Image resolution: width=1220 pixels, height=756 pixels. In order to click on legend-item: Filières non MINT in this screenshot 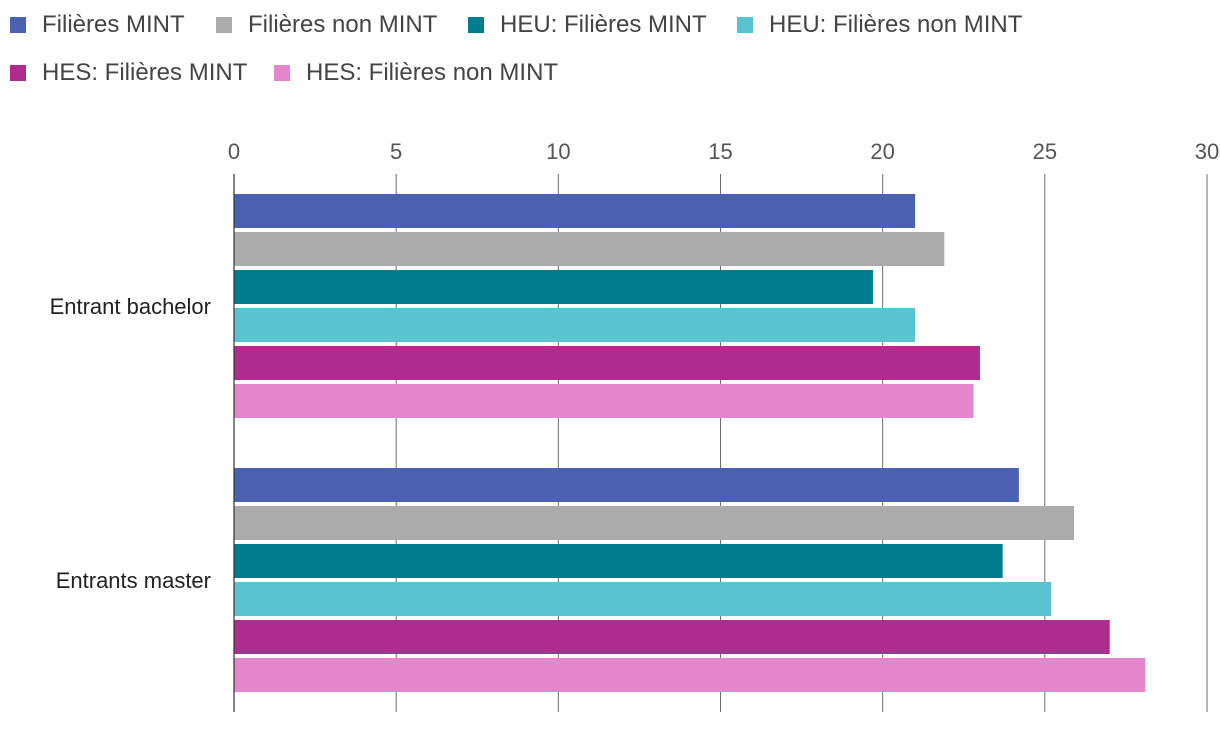, I will do `click(326, 25)`.